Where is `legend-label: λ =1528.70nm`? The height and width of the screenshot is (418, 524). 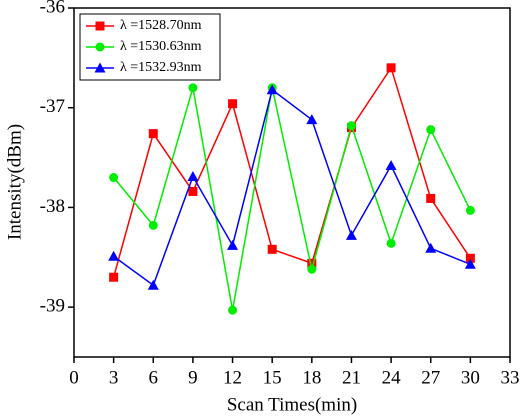
legend-label: λ =1528.70nm is located at coordinates (161, 25).